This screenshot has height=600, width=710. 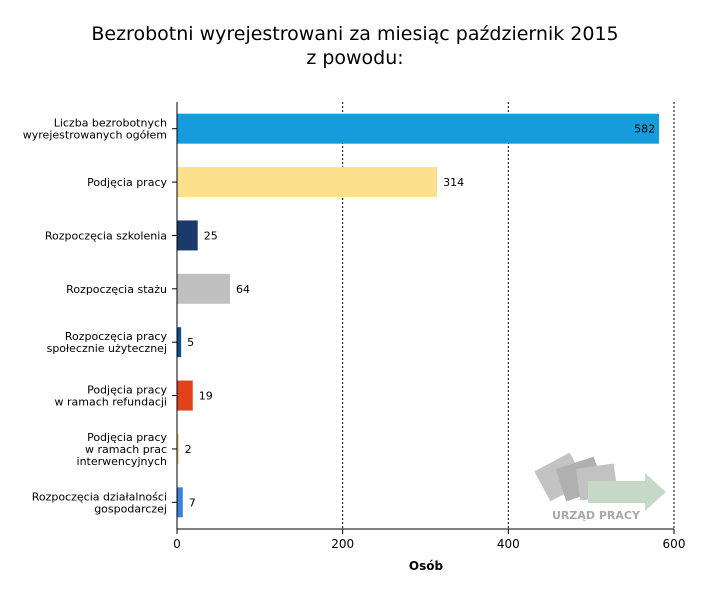 I want to click on category-label-7: Rozpoczęcia działalności gospodarczej, so click(x=99, y=502).